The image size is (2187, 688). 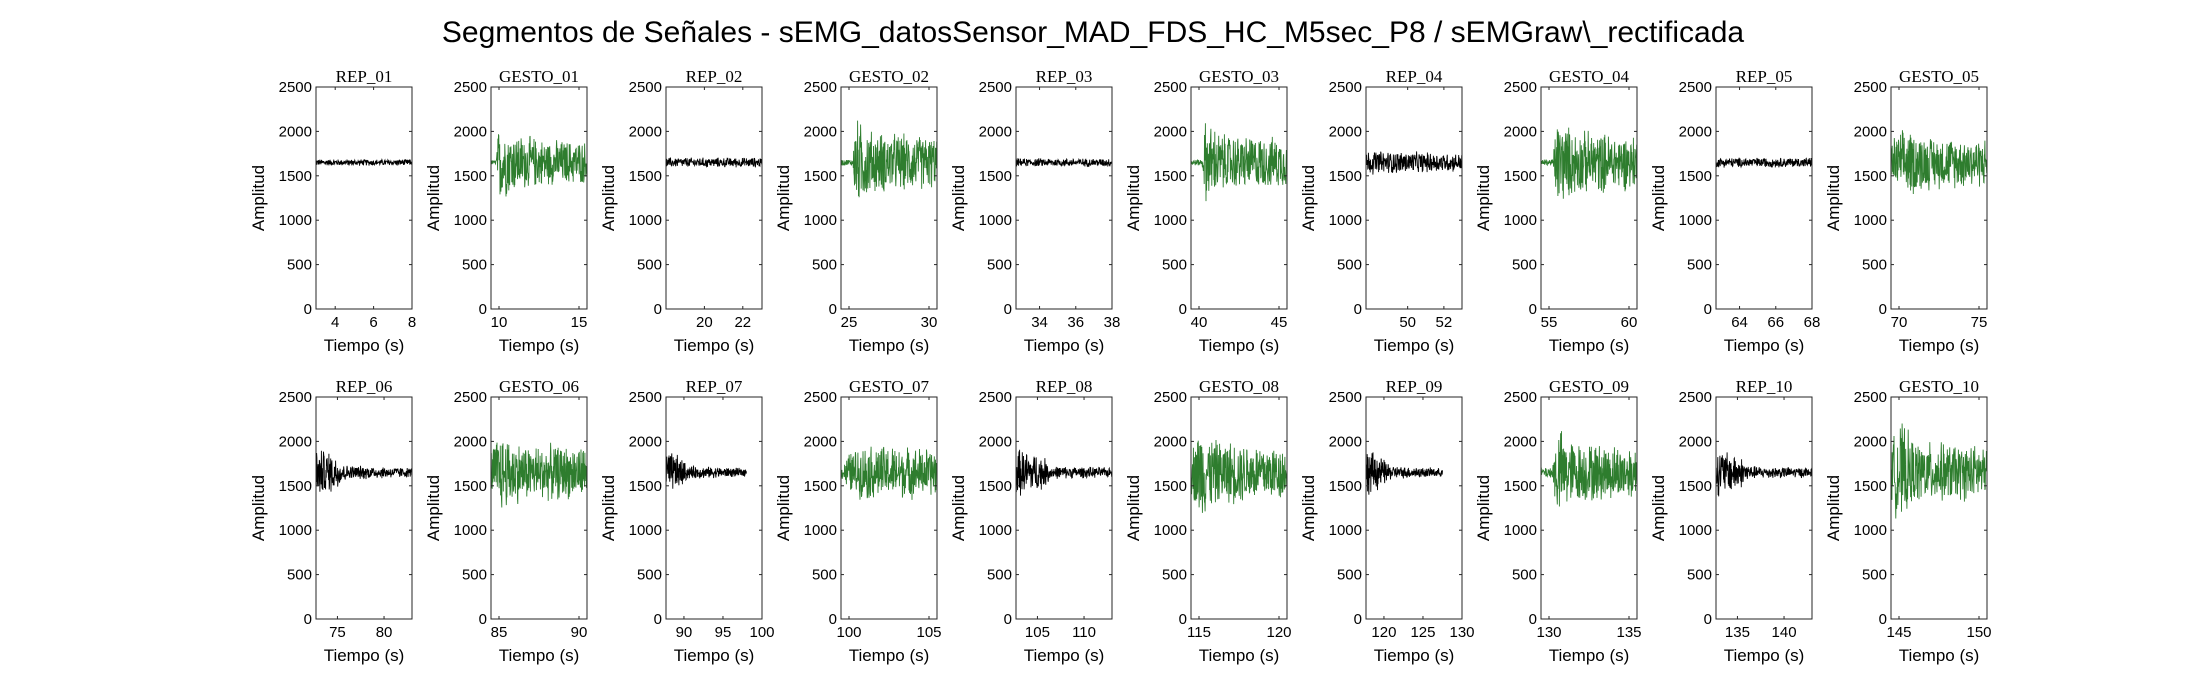 What do you see at coordinates (1444, 322) in the screenshot?
I see `x-tick-label: 52` at bounding box center [1444, 322].